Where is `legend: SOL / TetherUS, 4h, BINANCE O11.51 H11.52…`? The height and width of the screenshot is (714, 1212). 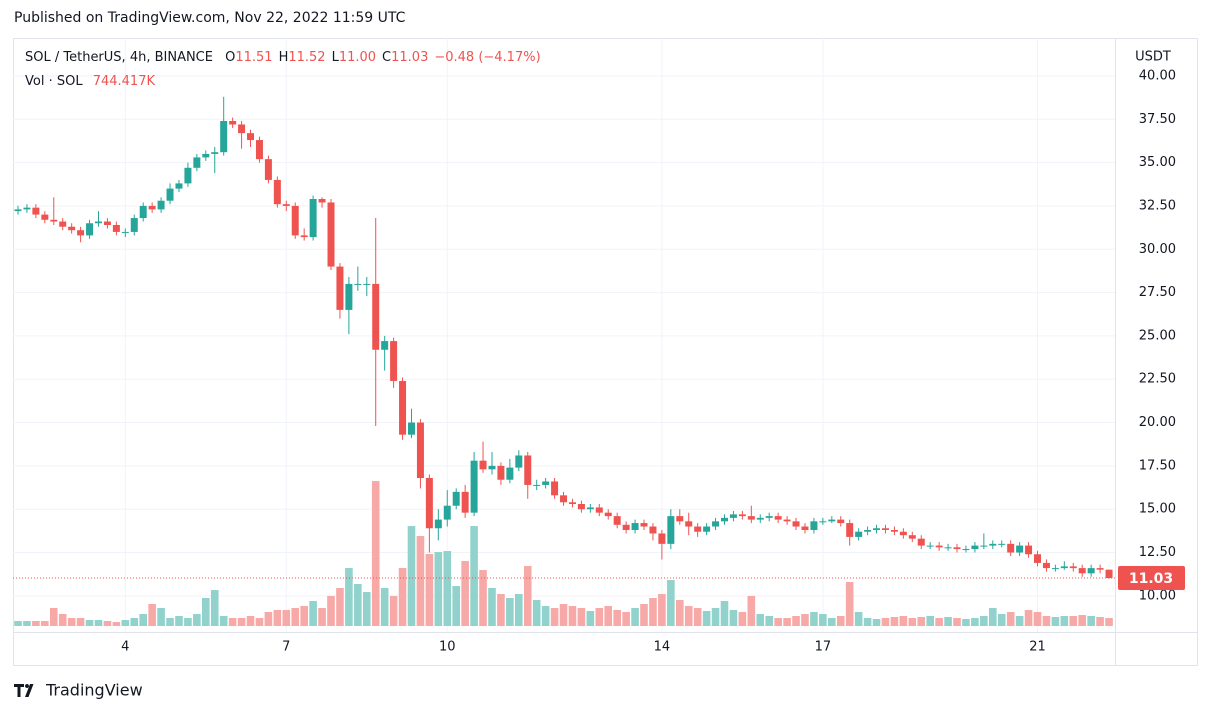
legend: SOL / TetherUS, 4h, BINANCE O11.51 H11.52… is located at coordinates (283, 57).